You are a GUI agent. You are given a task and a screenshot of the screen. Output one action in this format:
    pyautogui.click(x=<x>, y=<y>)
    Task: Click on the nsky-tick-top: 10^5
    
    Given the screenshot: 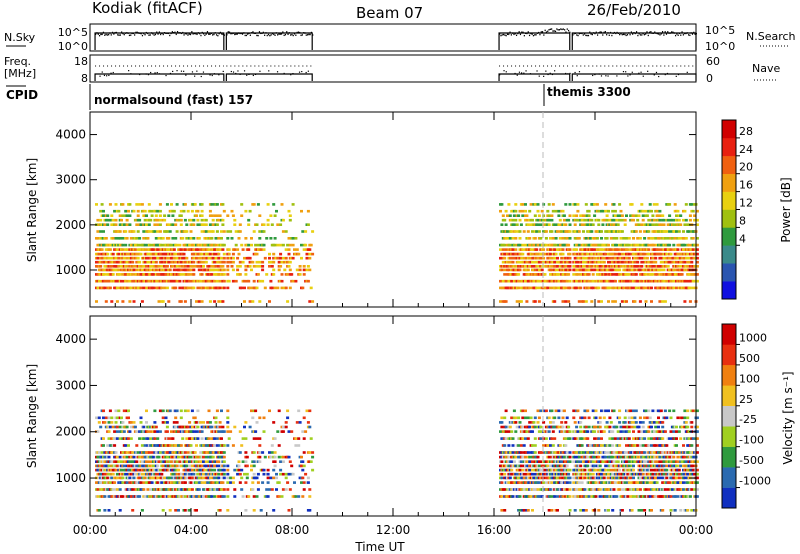 What is the action you would take?
    pyautogui.click(x=73, y=32)
    